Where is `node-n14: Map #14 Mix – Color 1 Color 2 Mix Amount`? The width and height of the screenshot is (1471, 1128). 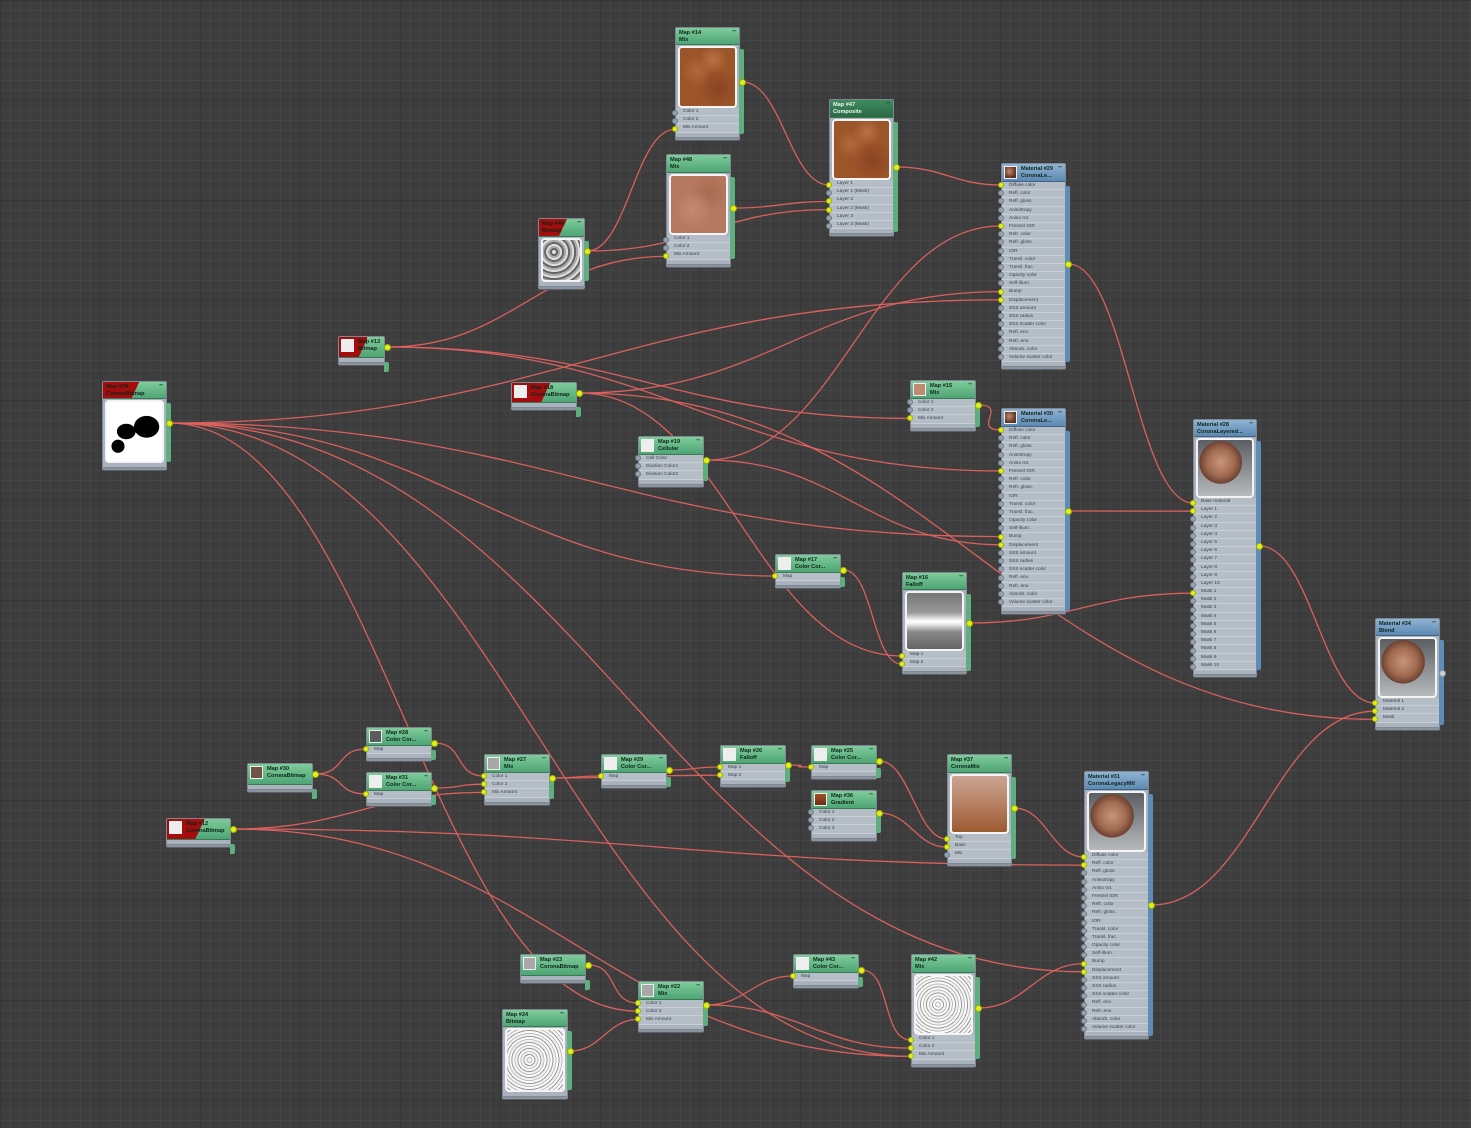 node-n14: Map #14 Mix – Color 1 Color 2 Mix Amount is located at coordinates (709, 82).